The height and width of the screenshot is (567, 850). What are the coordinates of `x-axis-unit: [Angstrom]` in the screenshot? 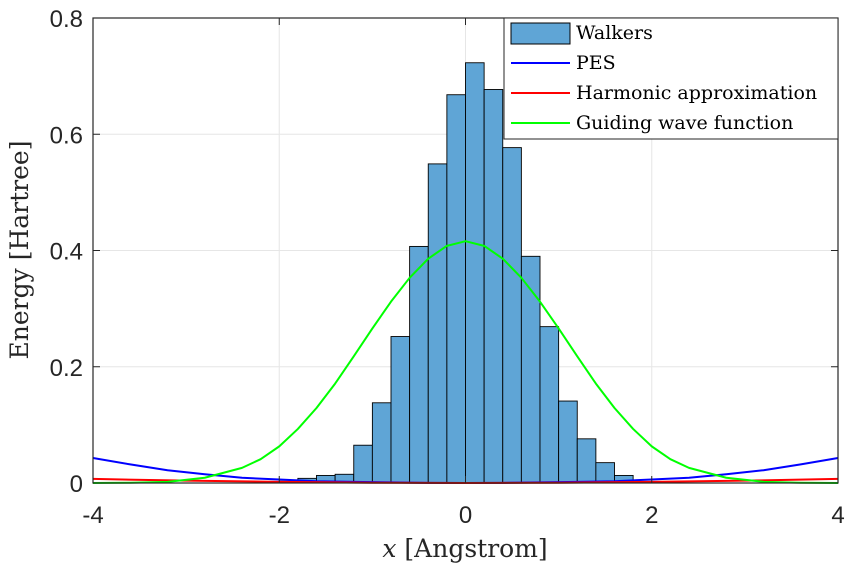 It's located at (475, 548).